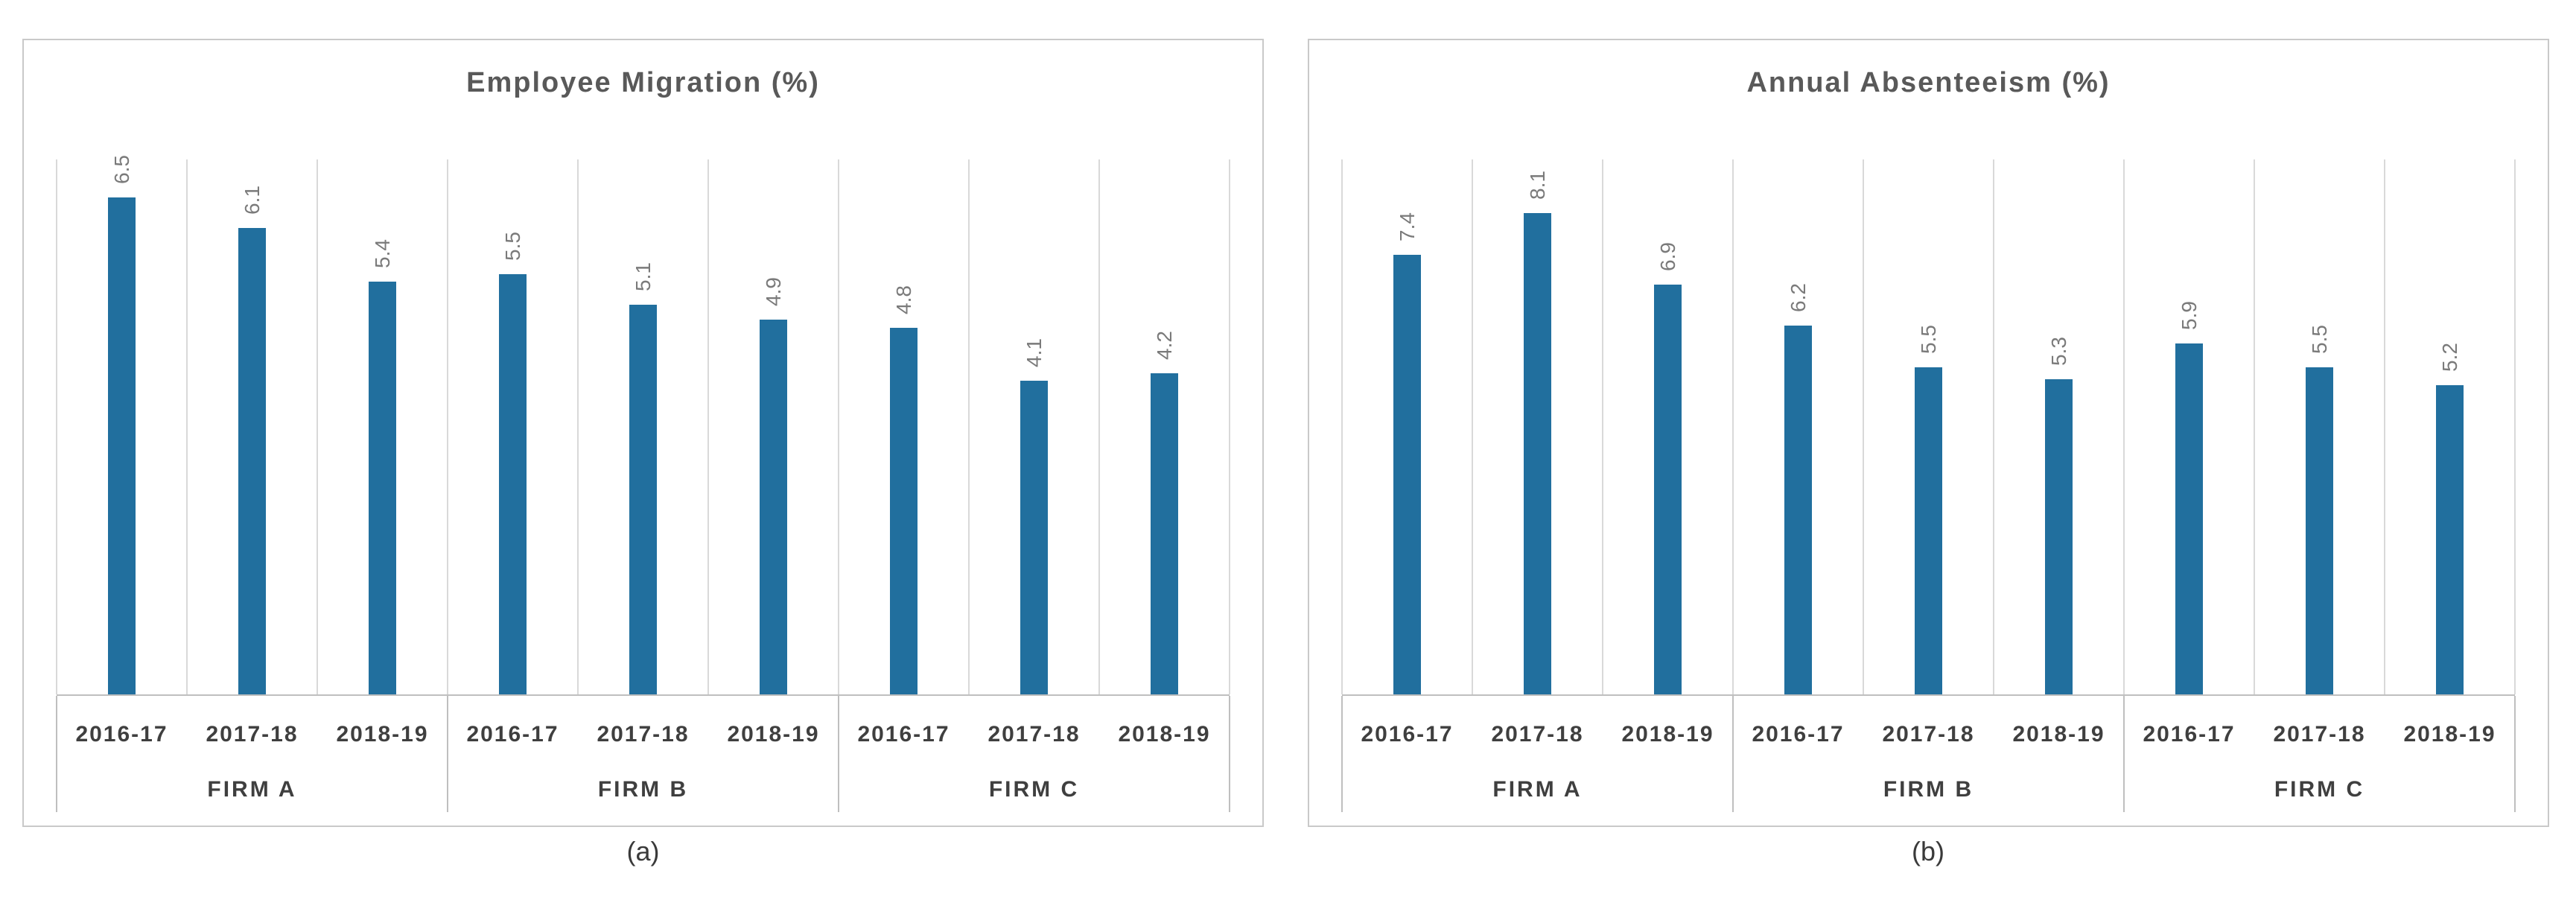 This screenshot has width=2576, height=903. Describe the element at coordinates (1928, 851) in the screenshot. I see `figure-caption-b: (b)` at that location.